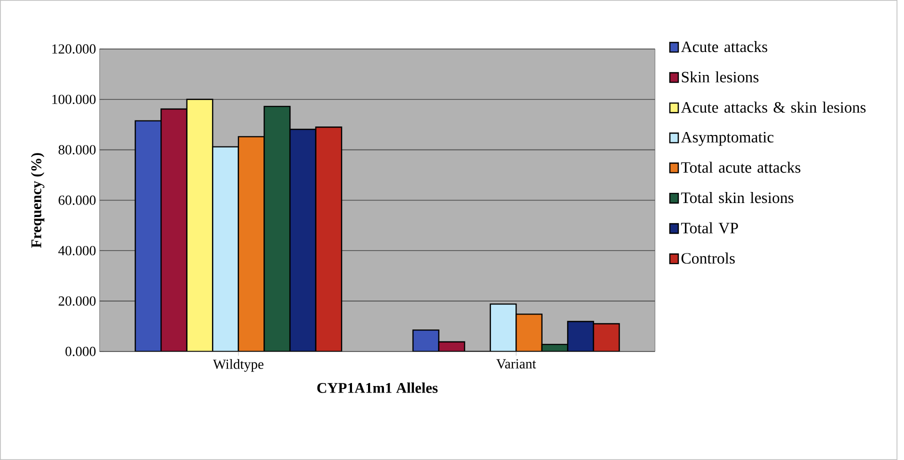 The width and height of the screenshot is (904, 460). I want to click on y-tick-label: 80.000, so click(77, 150).